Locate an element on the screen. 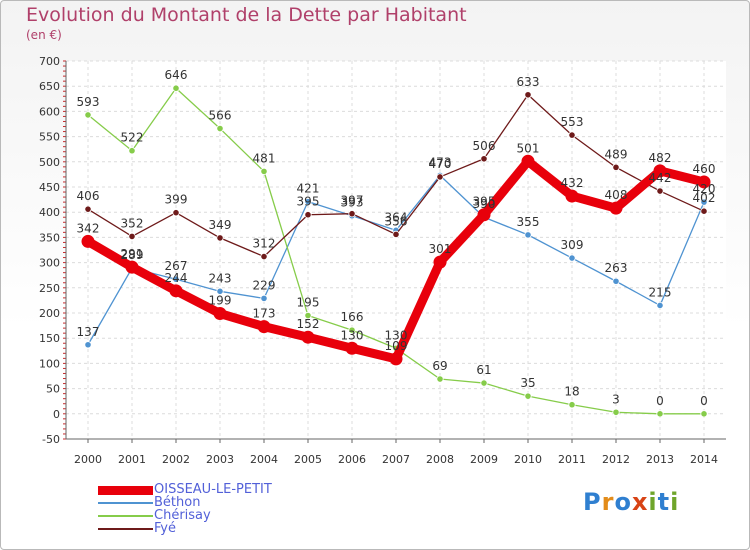  data-label: 130 is located at coordinates (396, 335).